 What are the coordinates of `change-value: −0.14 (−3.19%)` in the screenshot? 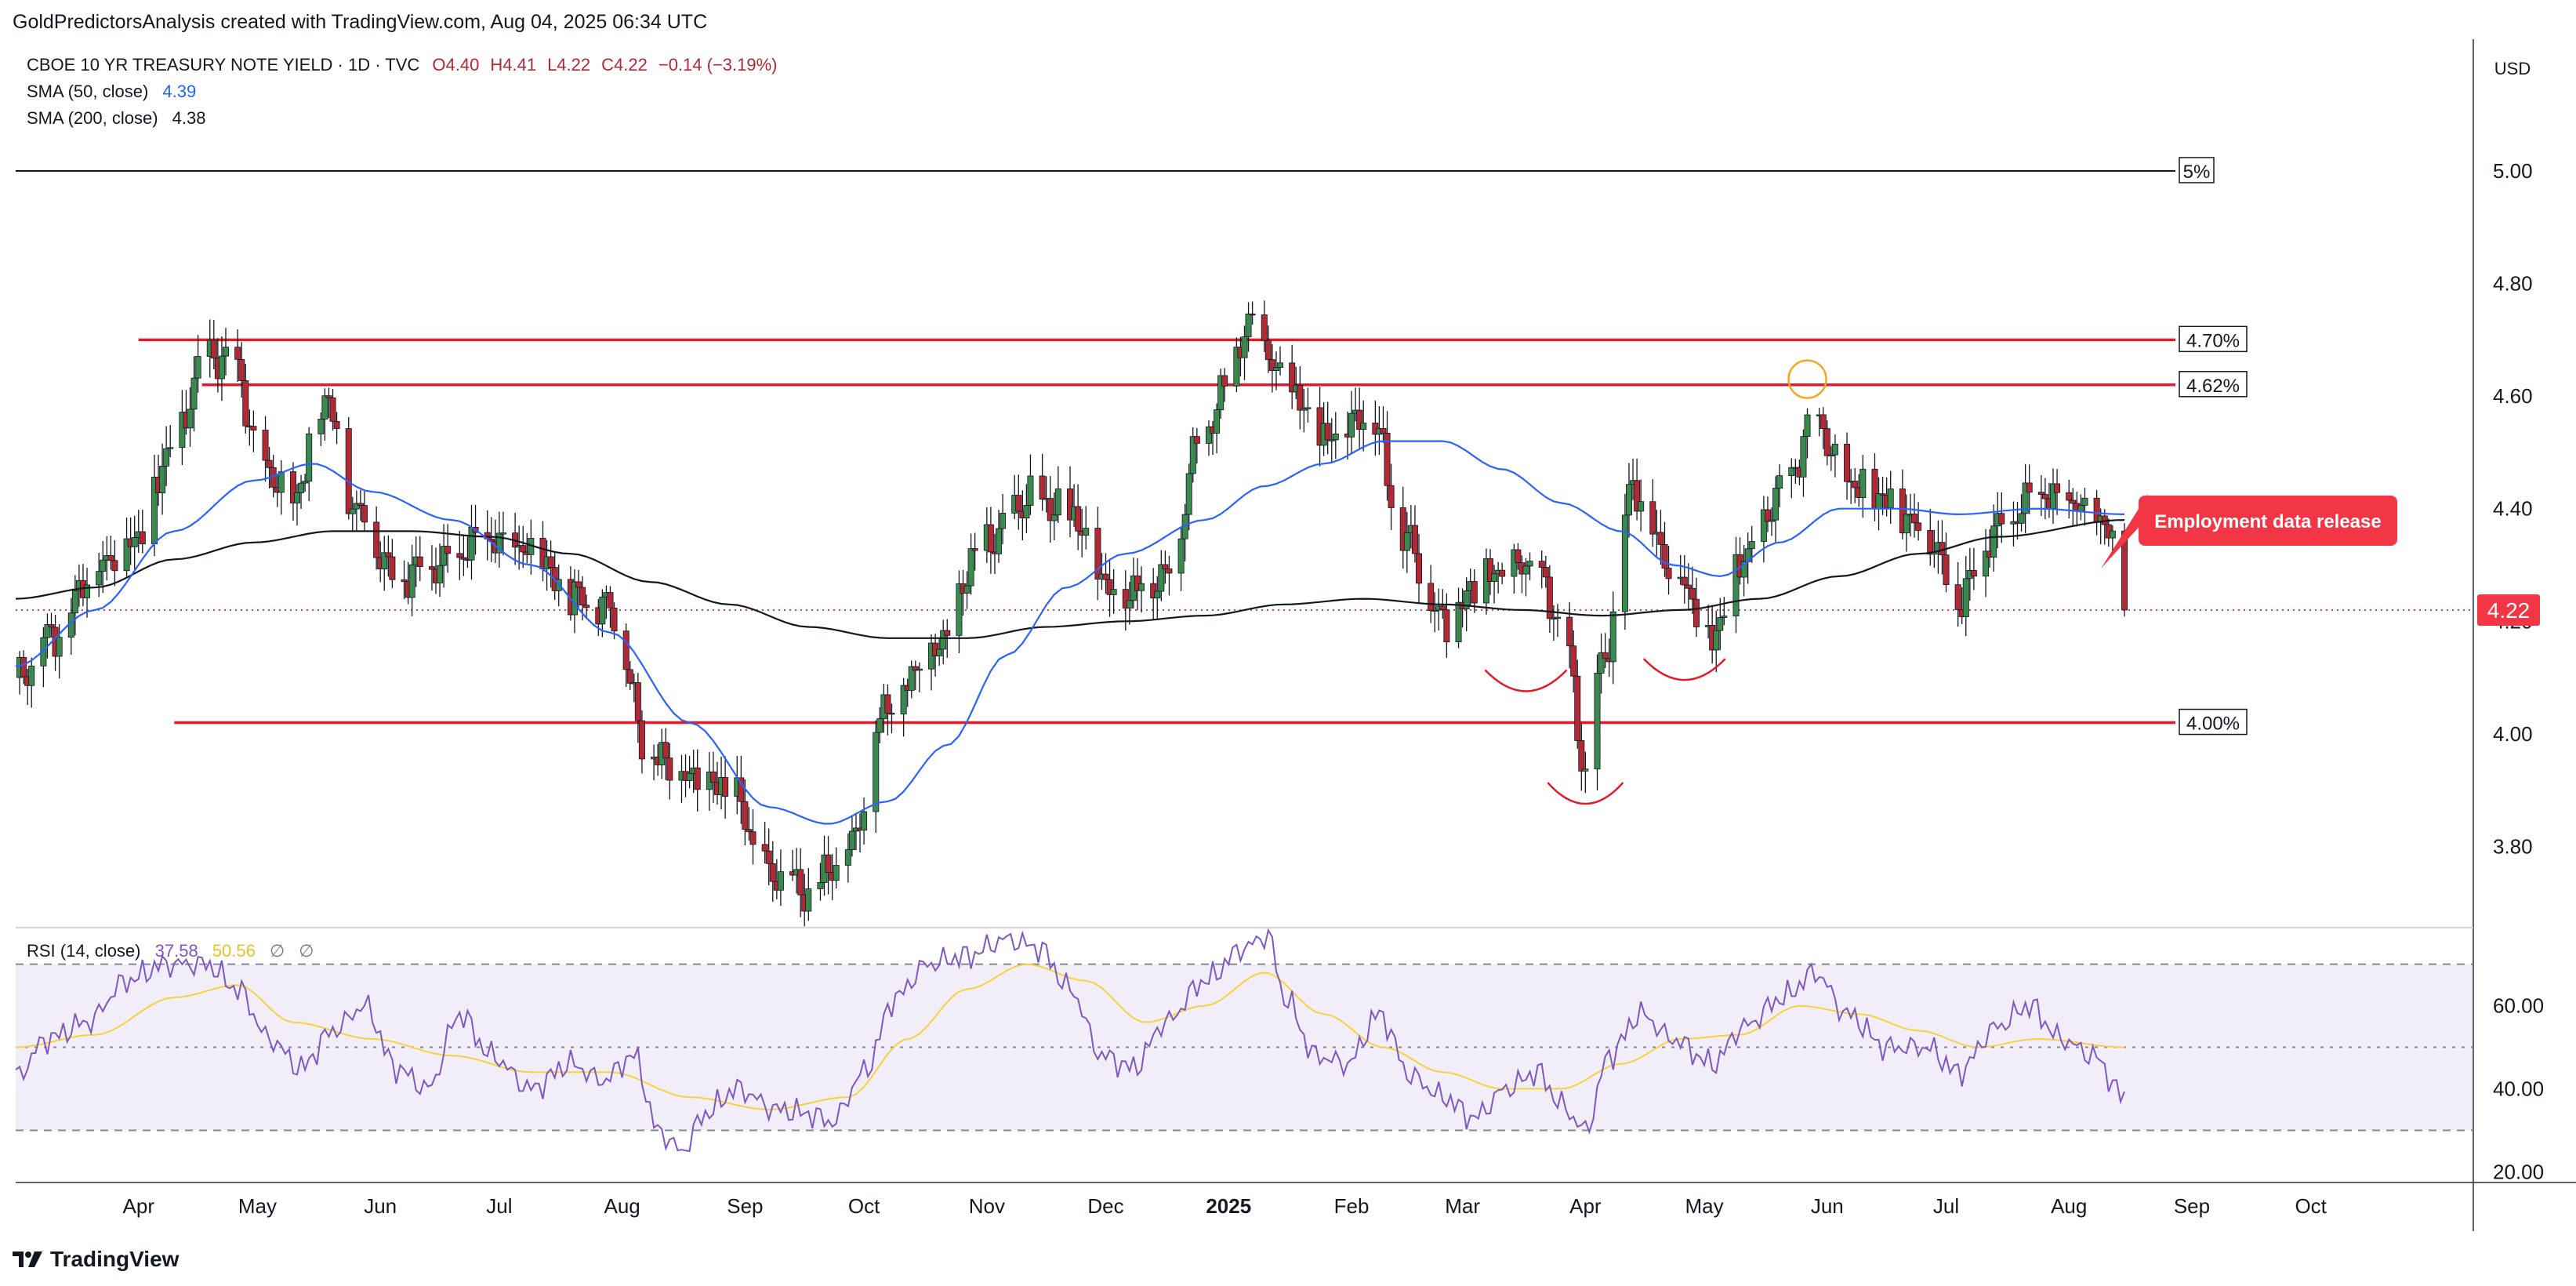 It's located at (718, 65).